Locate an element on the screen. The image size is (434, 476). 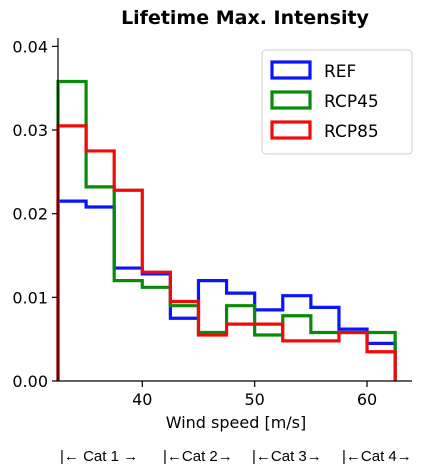
category-label-cat4: |←Cat 4→ is located at coordinates (377, 456).